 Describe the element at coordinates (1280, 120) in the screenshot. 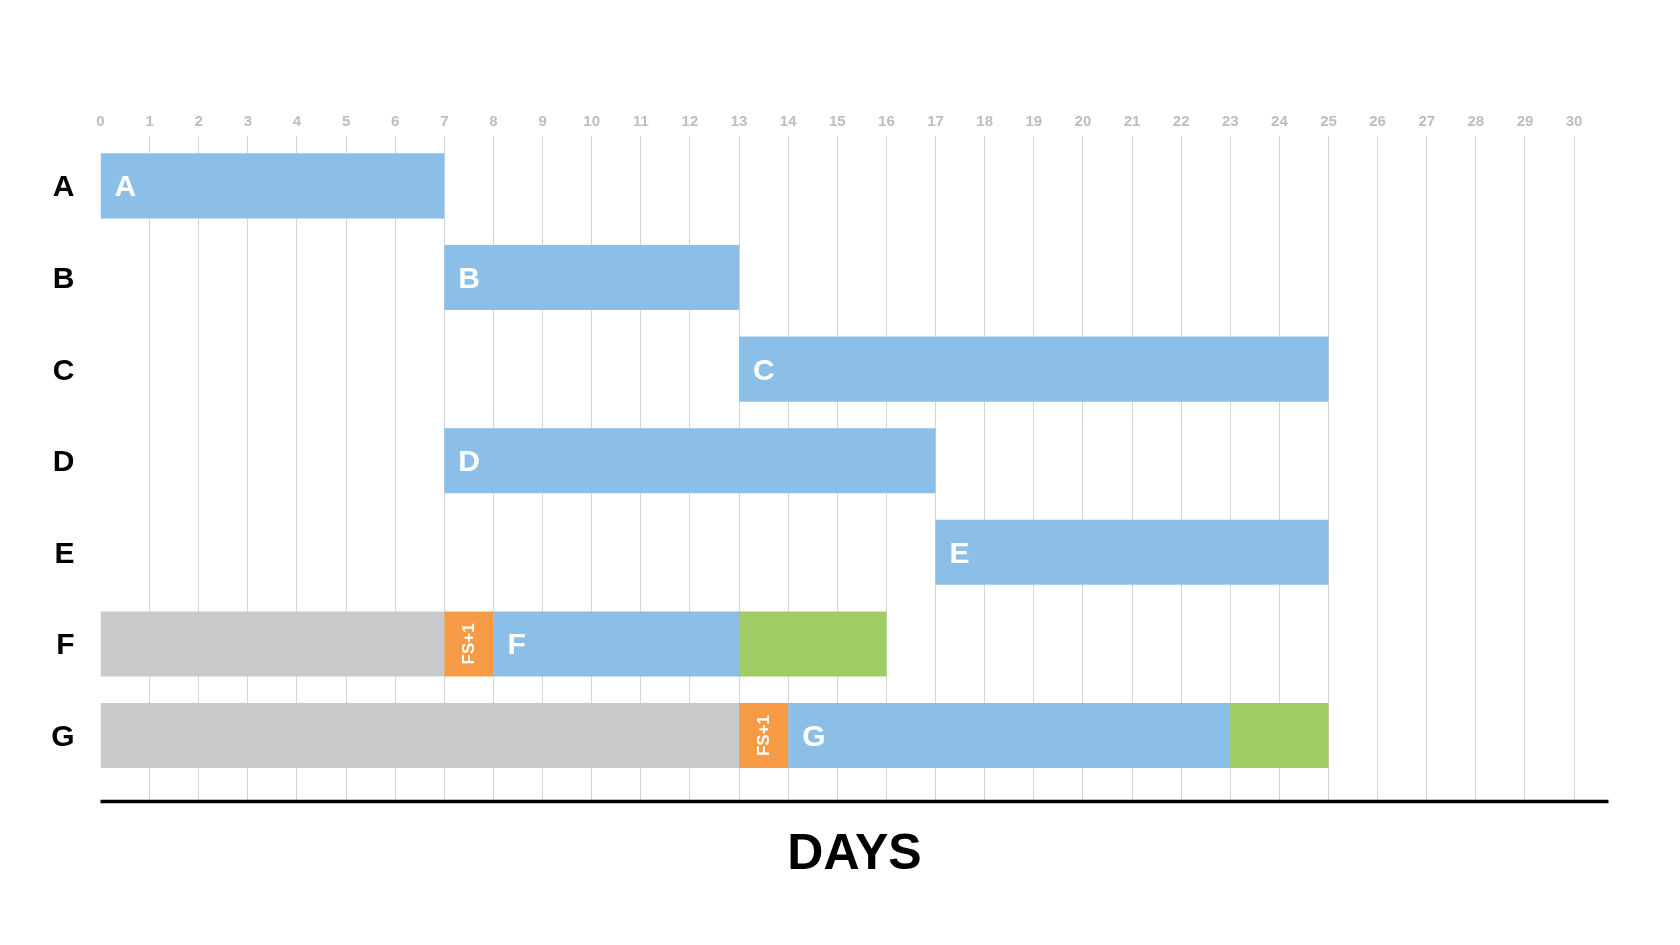

I see `x-tick-label: 24` at that location.